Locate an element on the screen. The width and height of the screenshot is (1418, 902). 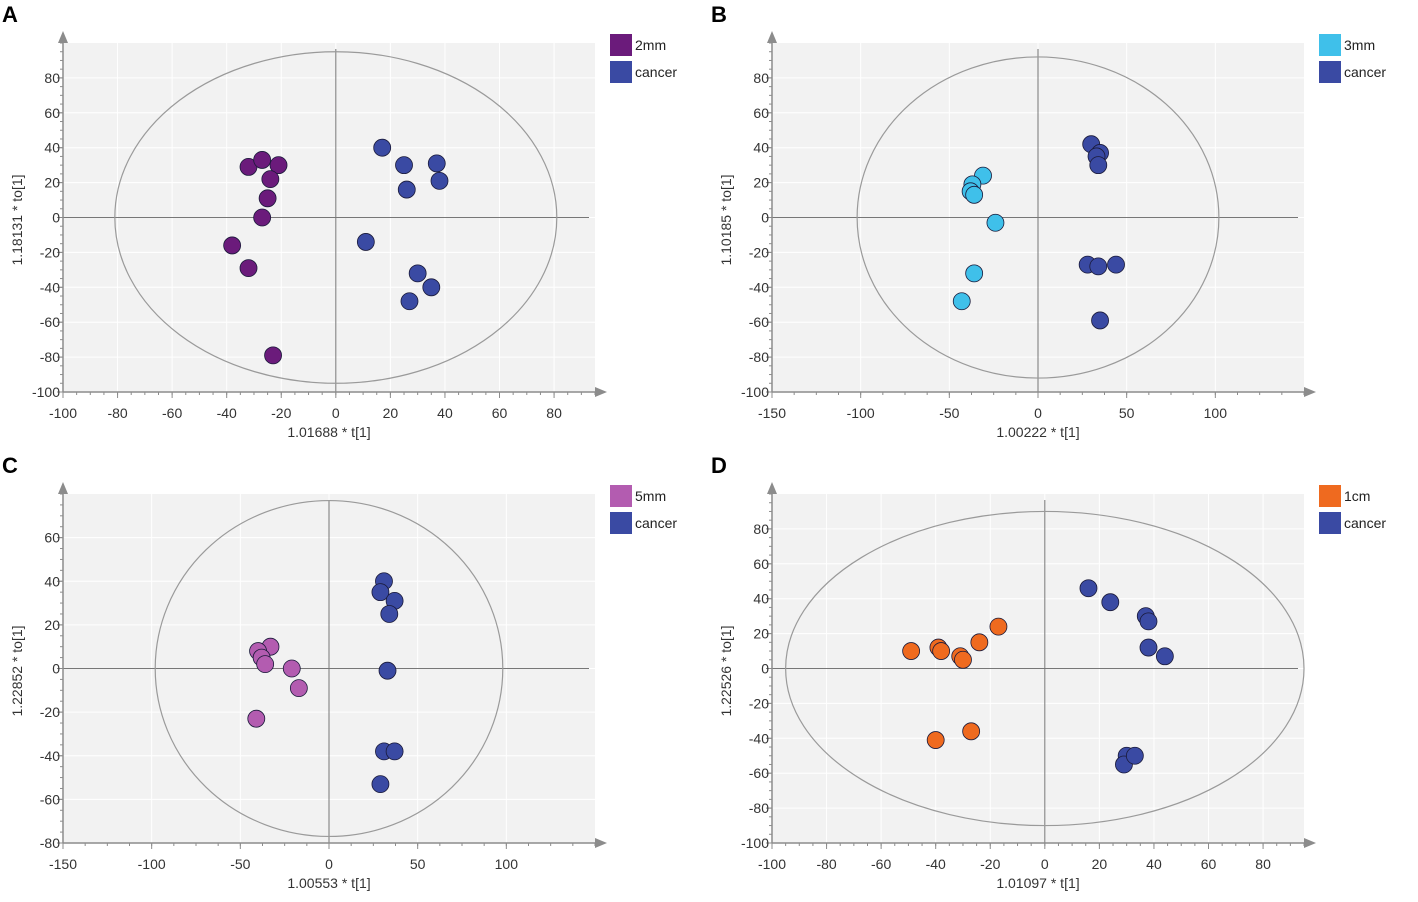
x-tick-label: 80 is located at coordinates (1263, 864).